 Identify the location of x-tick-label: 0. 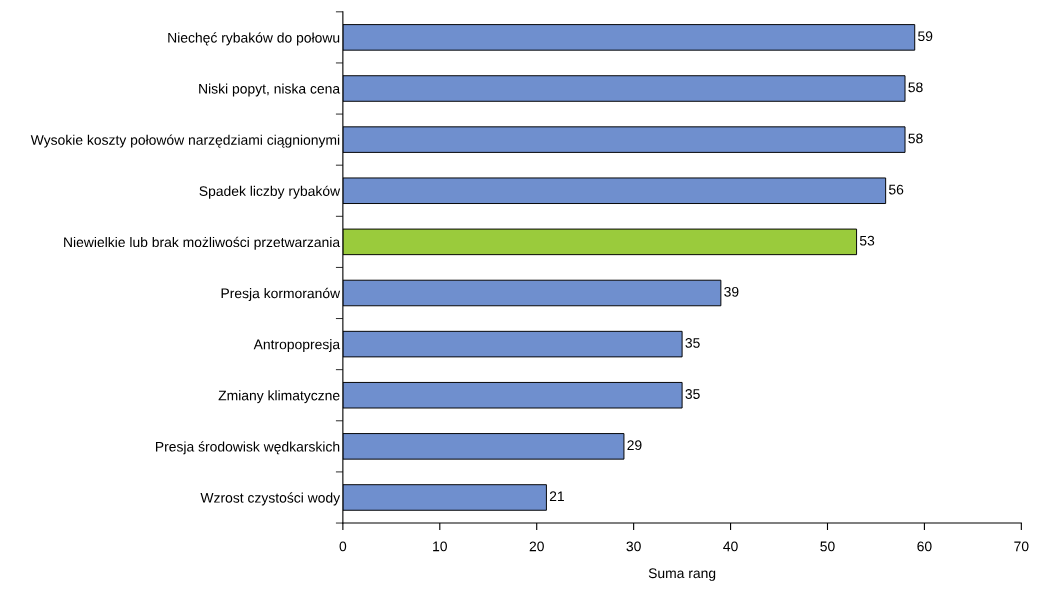
(343, 546).